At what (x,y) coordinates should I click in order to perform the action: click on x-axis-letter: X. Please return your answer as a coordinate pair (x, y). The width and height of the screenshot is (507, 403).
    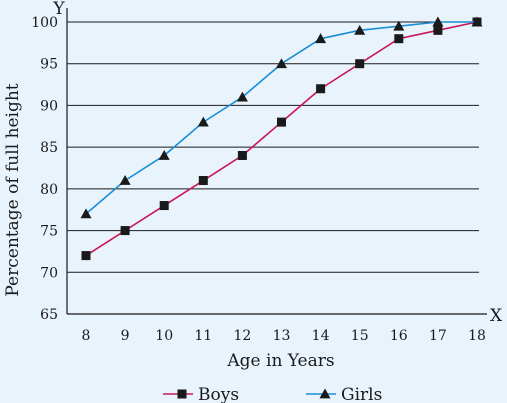
    Looking at the image, I should click on (496, 316).